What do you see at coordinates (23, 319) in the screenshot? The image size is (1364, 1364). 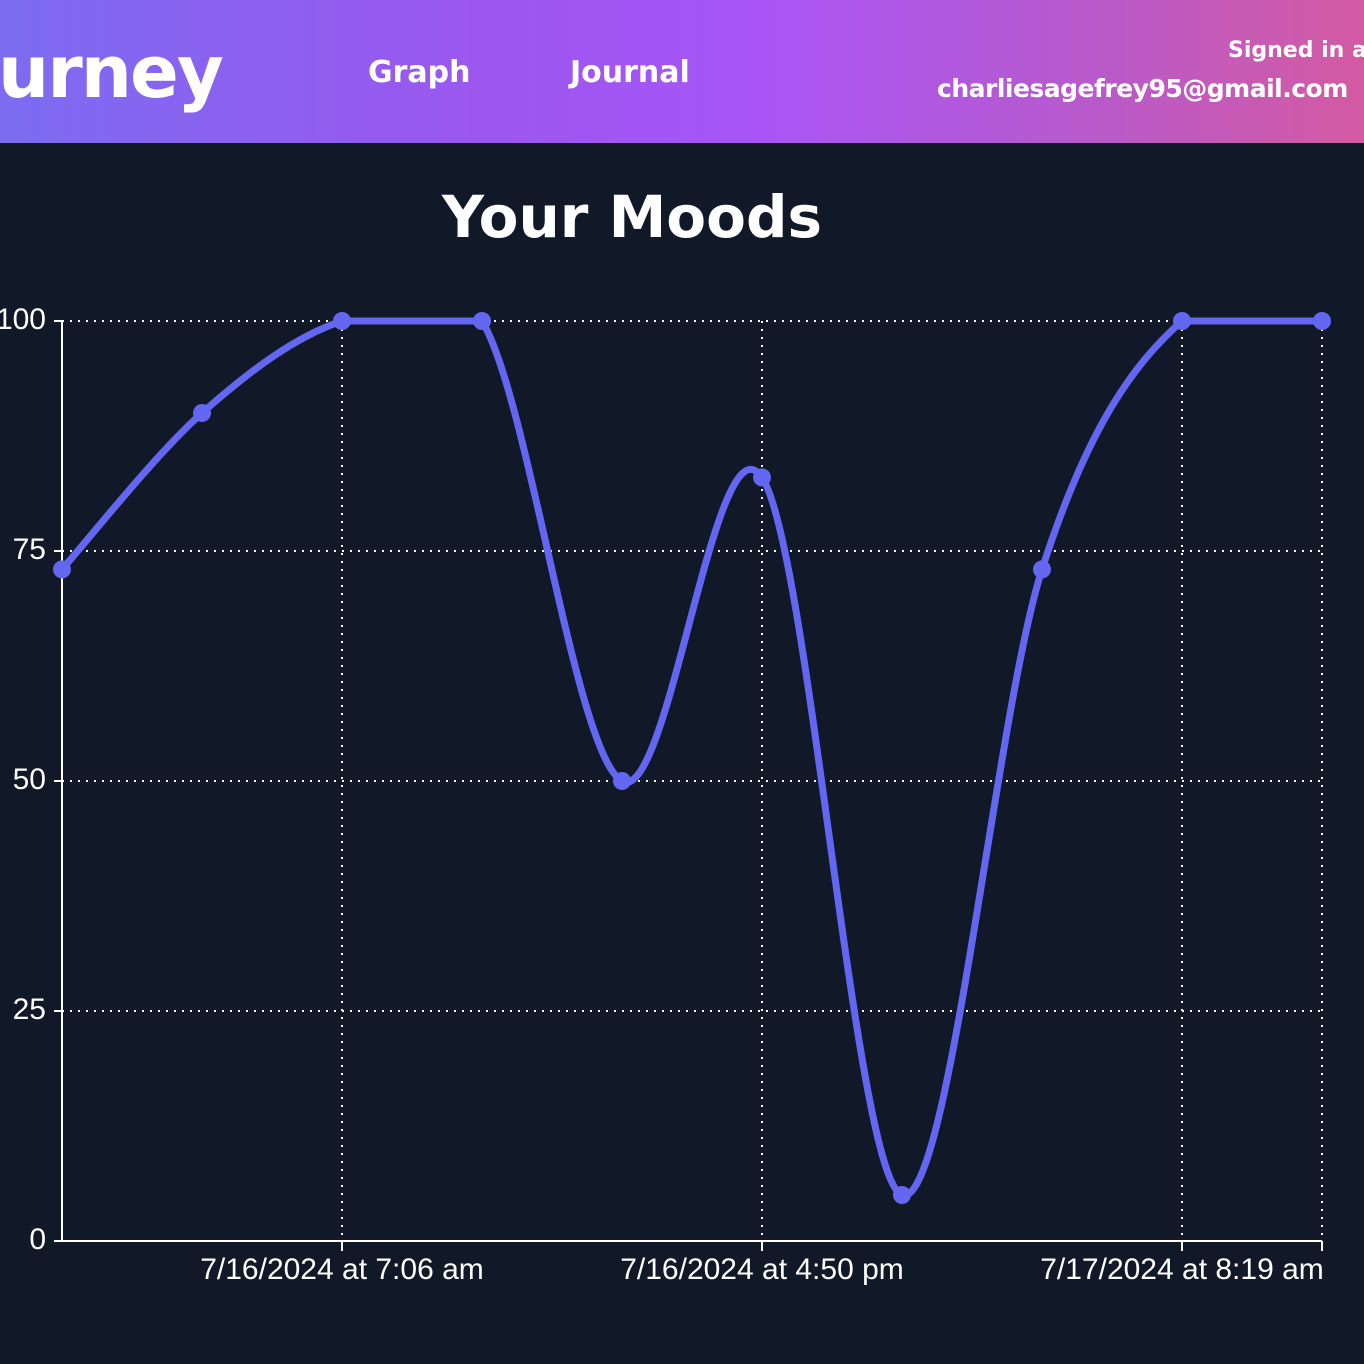 I see `y-tick-label: 100` at bounding box center [23, 319].